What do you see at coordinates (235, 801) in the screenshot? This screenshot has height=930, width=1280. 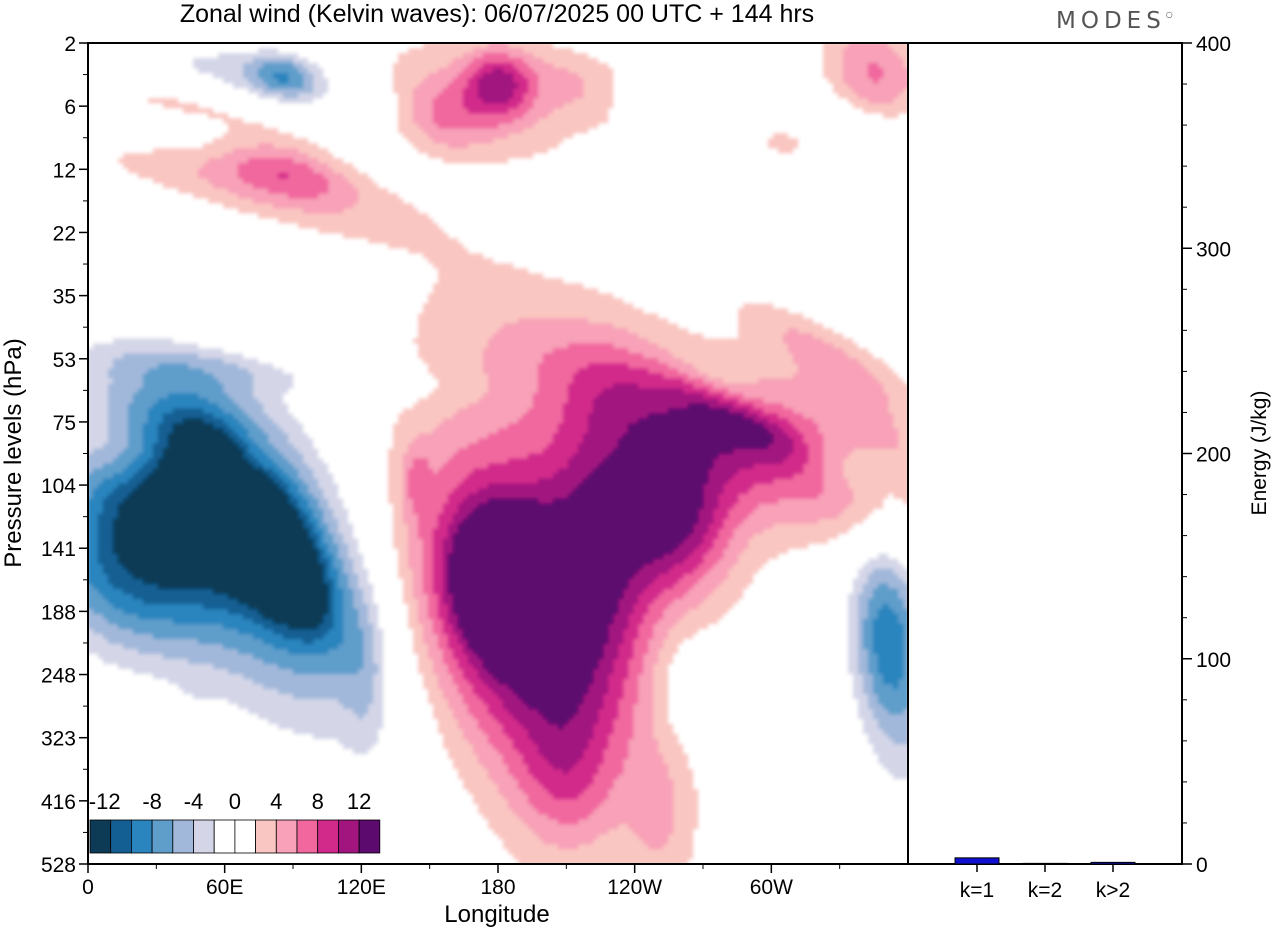 I see `legend-label: 0` at bounding box center [235, 801].